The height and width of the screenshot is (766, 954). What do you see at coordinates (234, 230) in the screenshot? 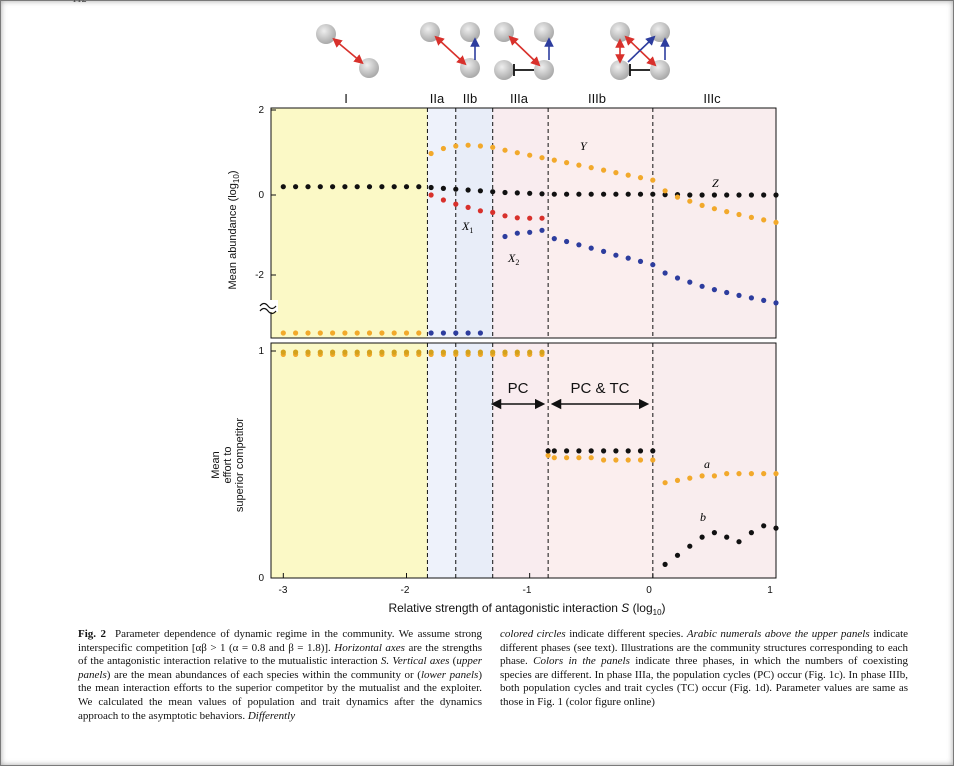
I see `upper-y-axis-label: Mean abundance (log10)` at bounding box center [234, 230].